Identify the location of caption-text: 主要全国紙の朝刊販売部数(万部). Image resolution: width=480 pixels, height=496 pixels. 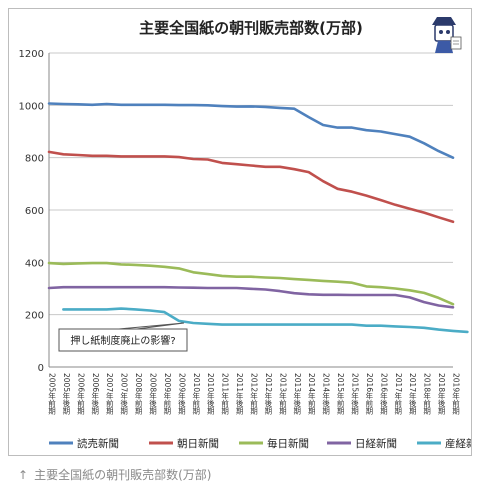
(123, 475).